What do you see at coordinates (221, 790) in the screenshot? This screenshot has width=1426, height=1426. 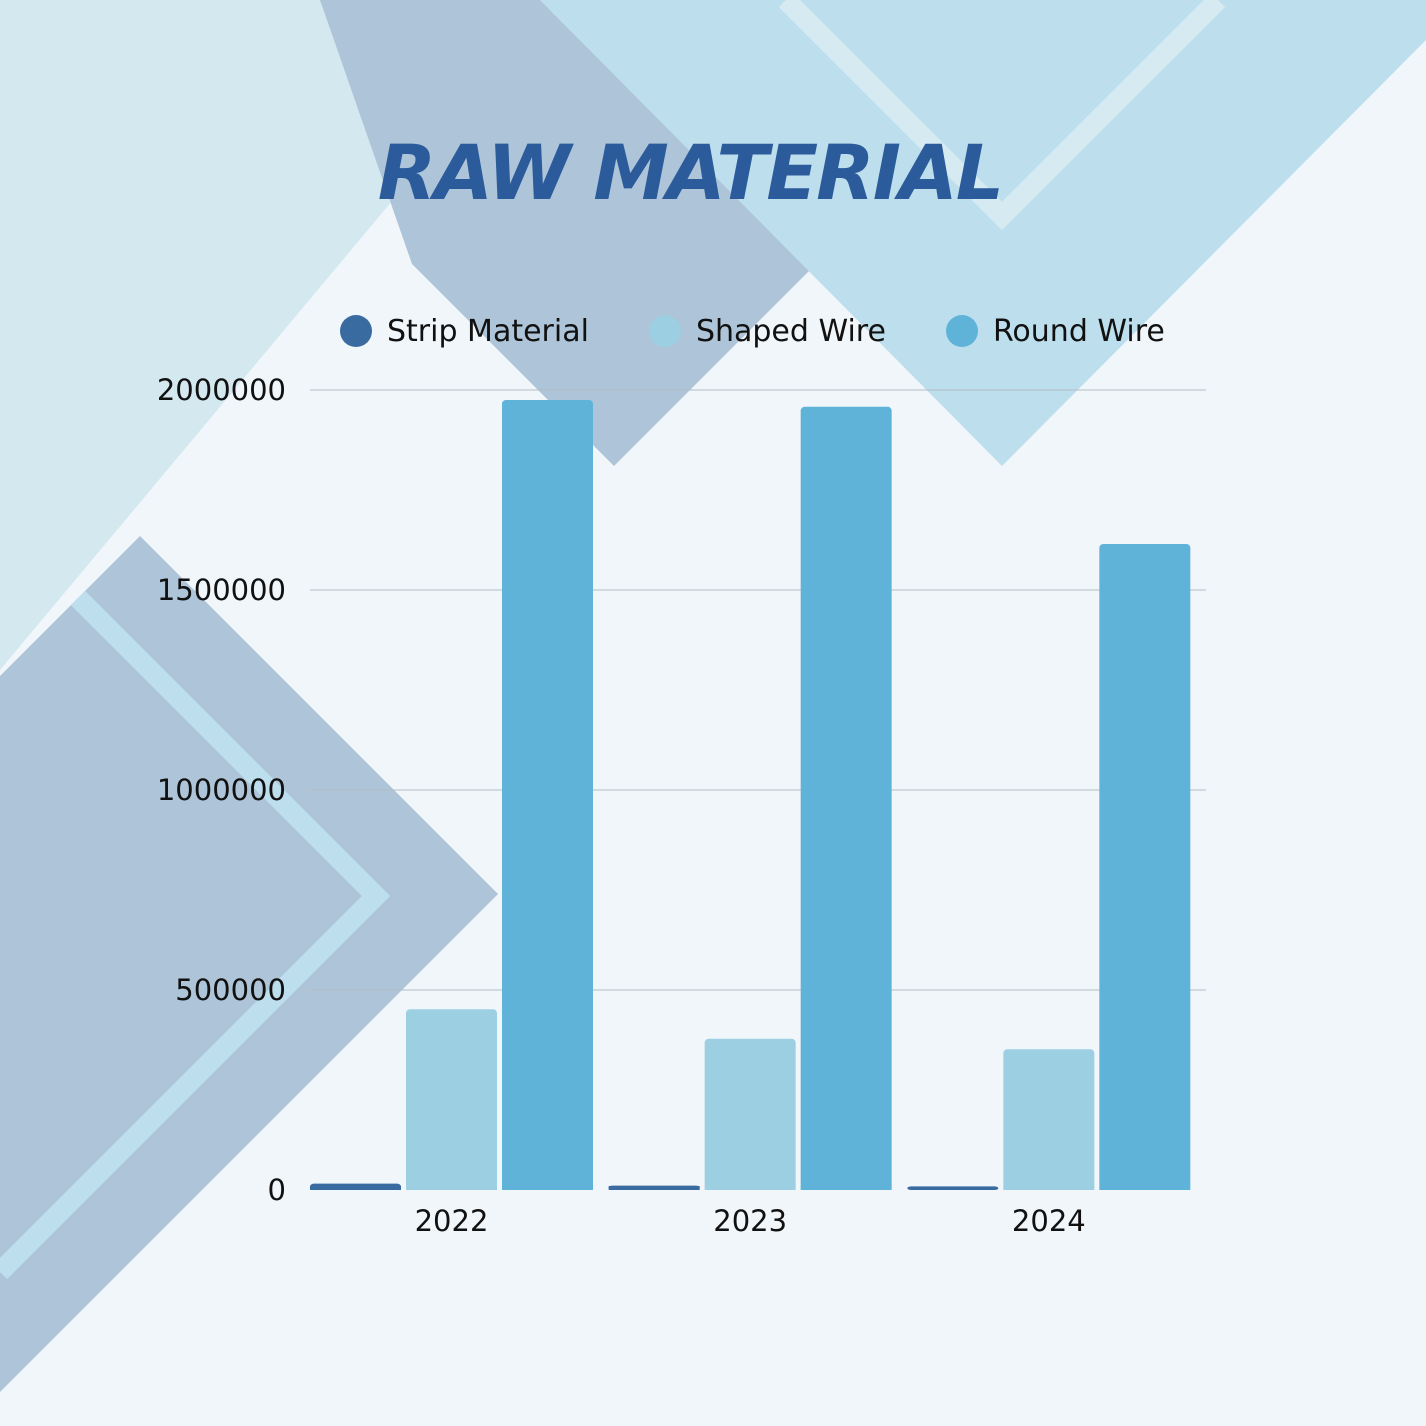 I see `y-tick-label: 1000000` at bounding box center [221, 790].